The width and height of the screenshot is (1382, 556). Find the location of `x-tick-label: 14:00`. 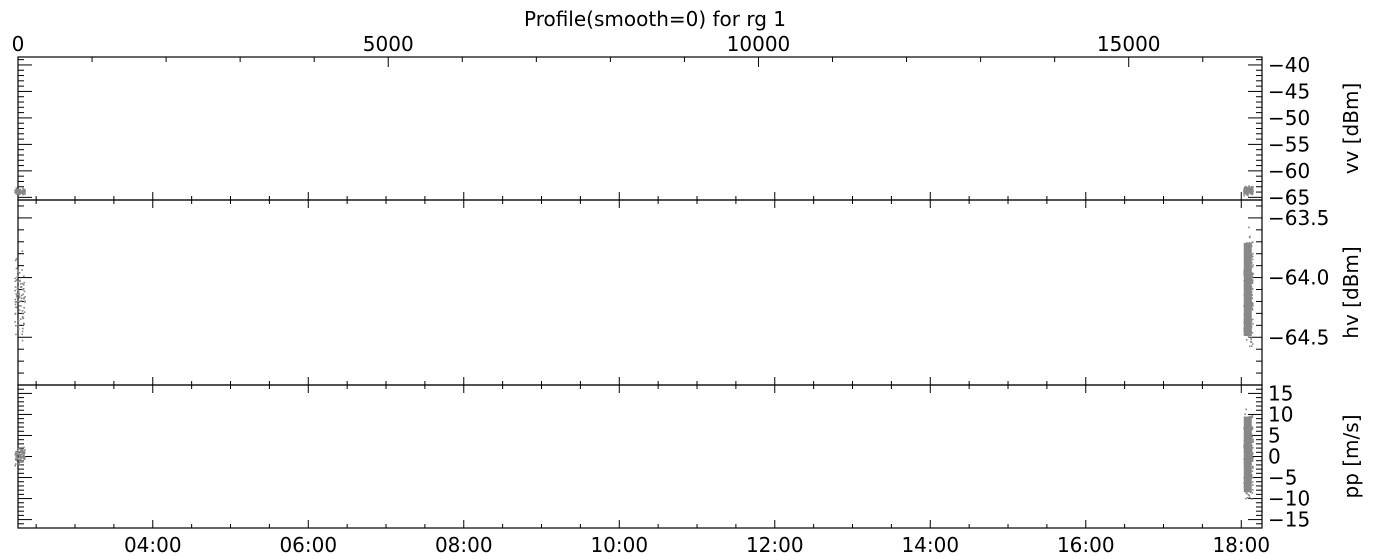

x-tick-label: 14:00 is located at coordinates (930, 544).